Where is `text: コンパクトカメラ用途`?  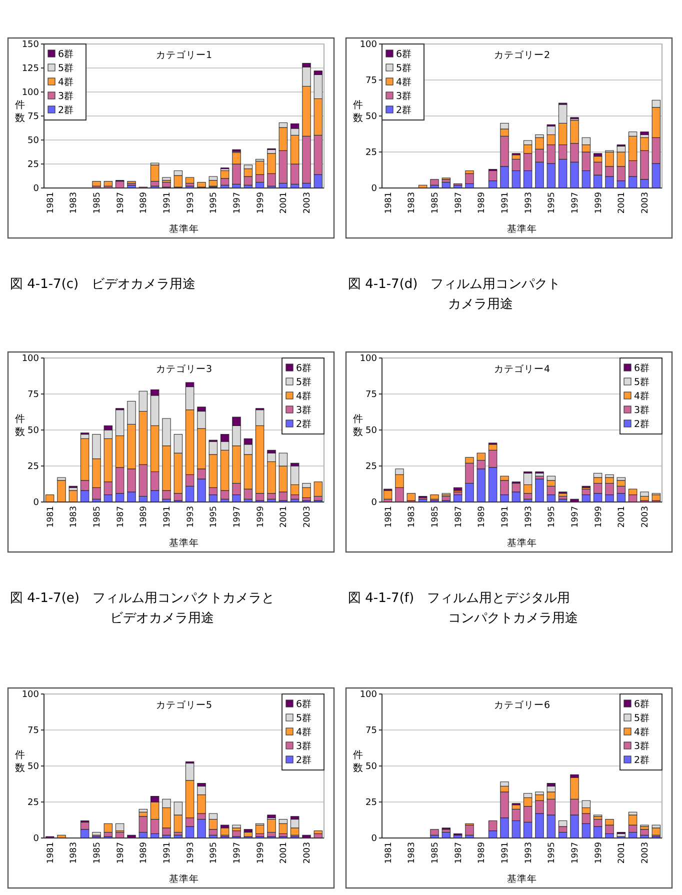
text: コンパクトカメラ用途 is located at coordinates (513, 618).